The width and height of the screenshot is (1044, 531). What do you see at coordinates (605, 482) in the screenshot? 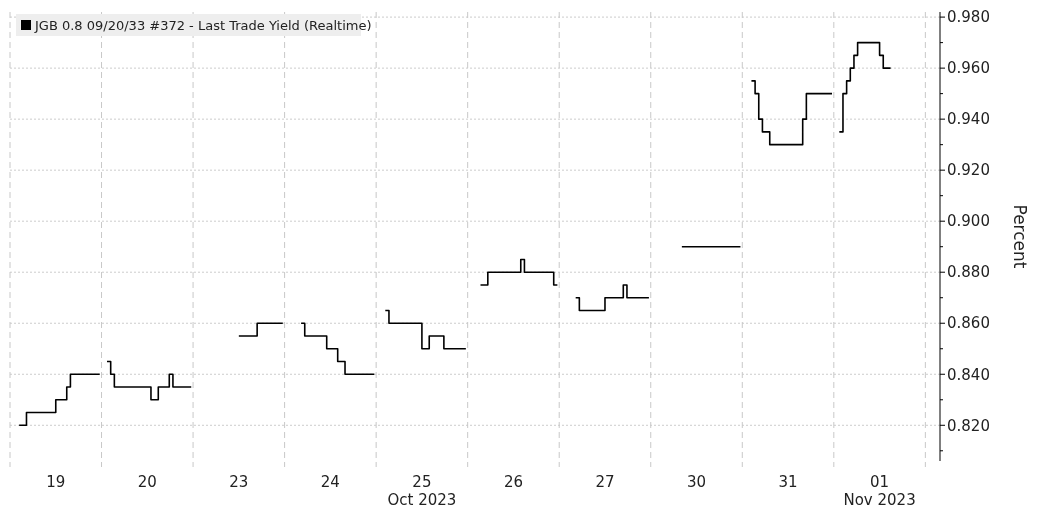
I see `x-tick-label: 27` at bounding box center [605, 482].